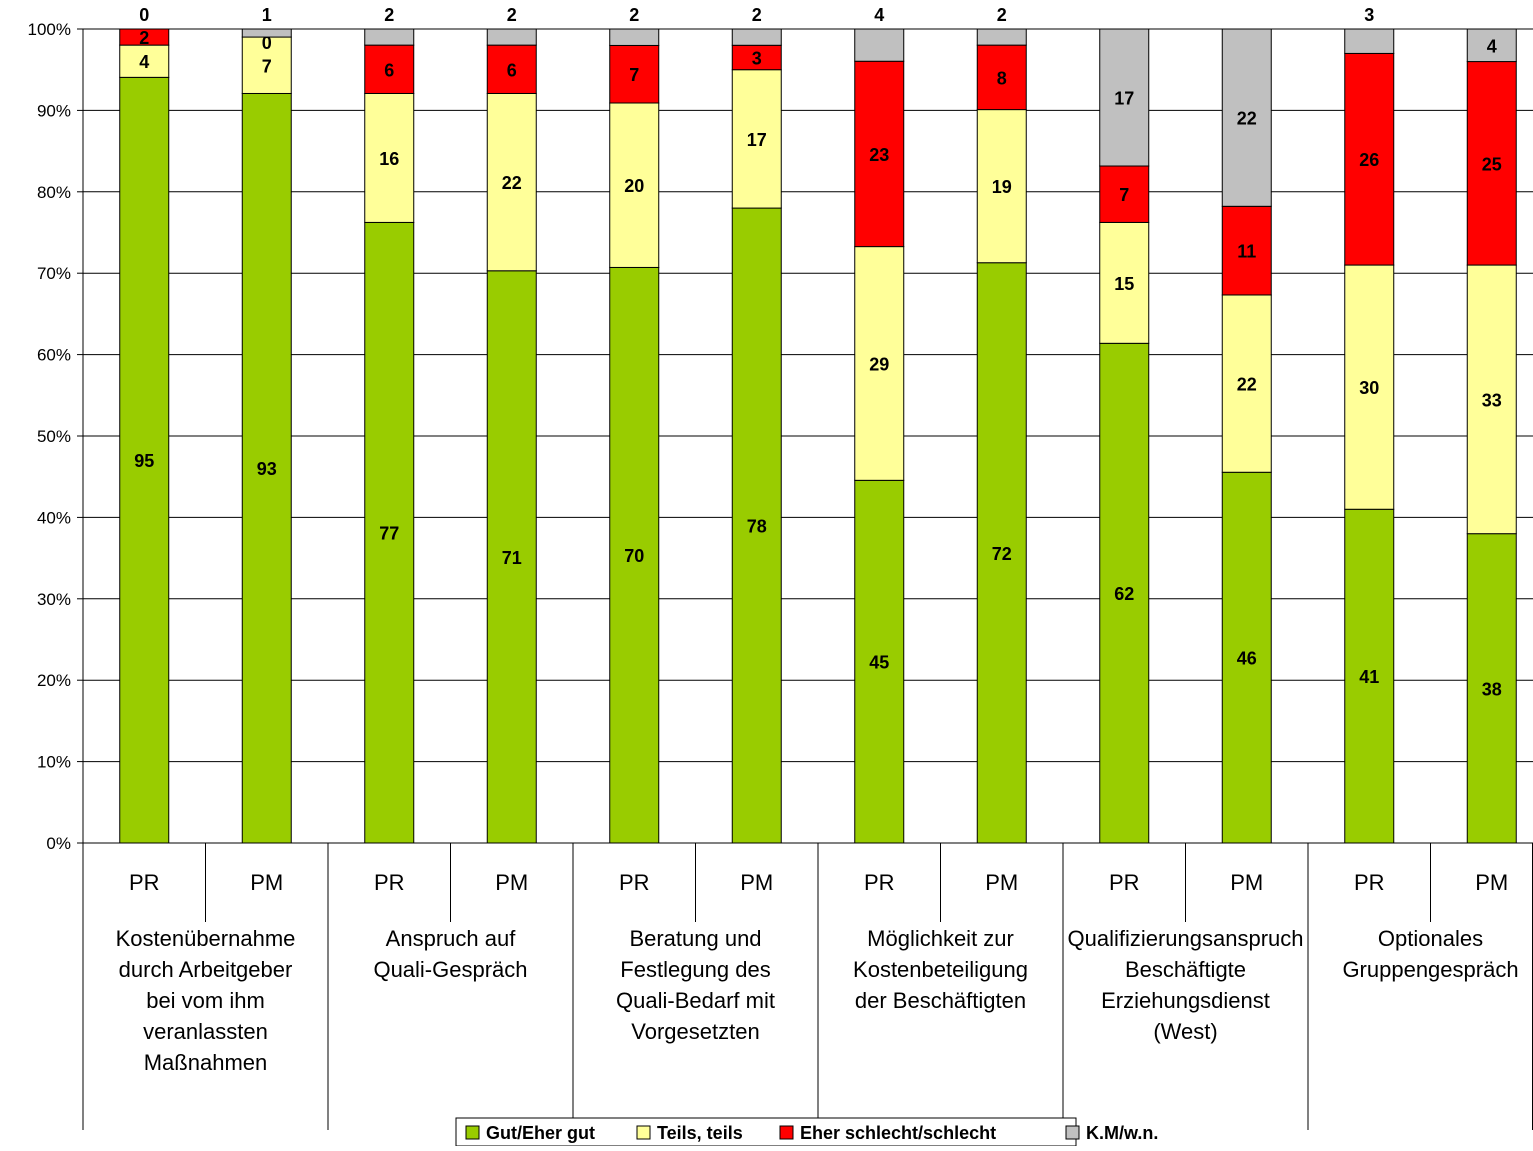 The image size is (1533, 1151). What do you see at coordinates (144, 15) in the screenshot?
I see `data-label: 0` at bounding box center [144, 15].